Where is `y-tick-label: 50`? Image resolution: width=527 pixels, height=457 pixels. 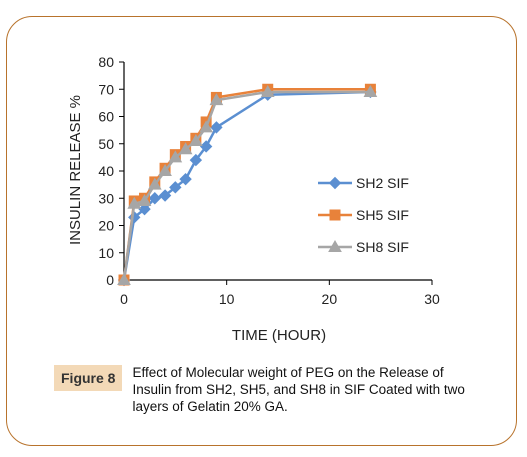 y-tick-label: 50 is located at coordinates (106, 144).